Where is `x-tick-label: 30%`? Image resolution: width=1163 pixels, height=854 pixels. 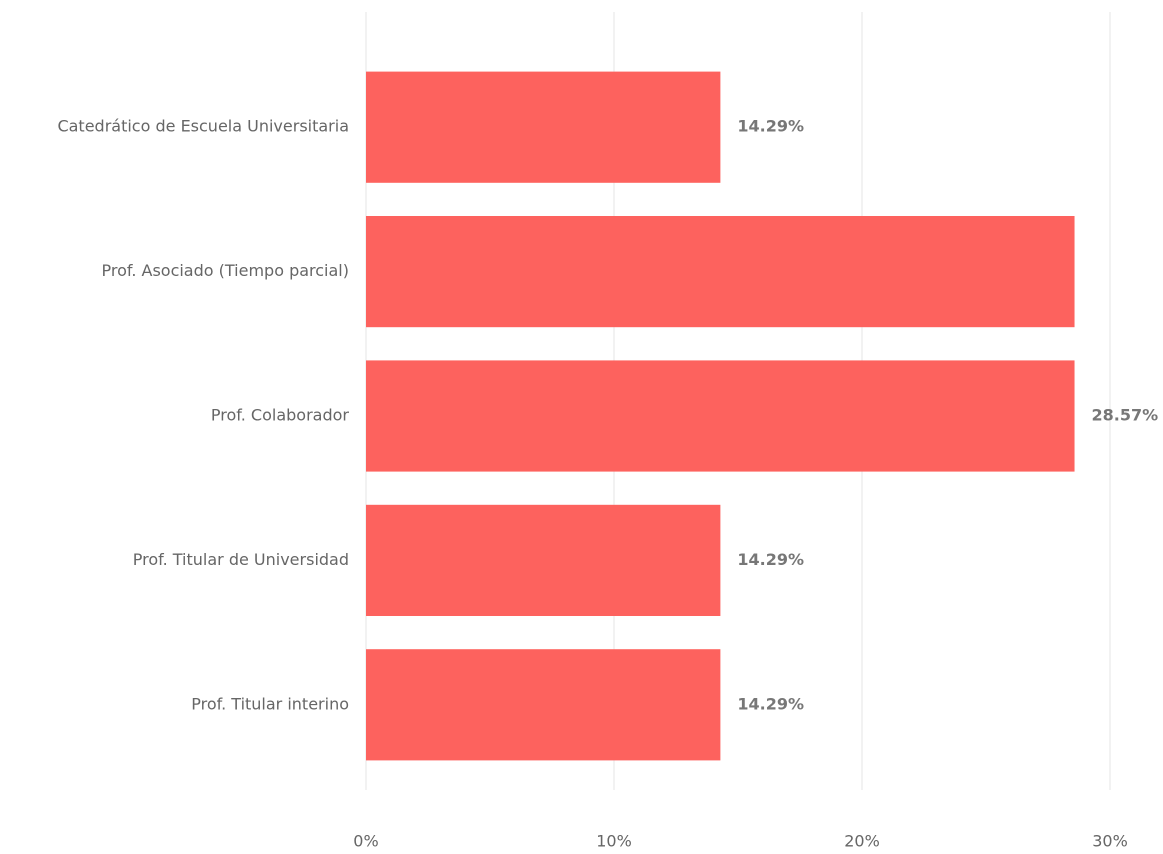
x-tick-label: 30% is located at coordinates (1110, 841).